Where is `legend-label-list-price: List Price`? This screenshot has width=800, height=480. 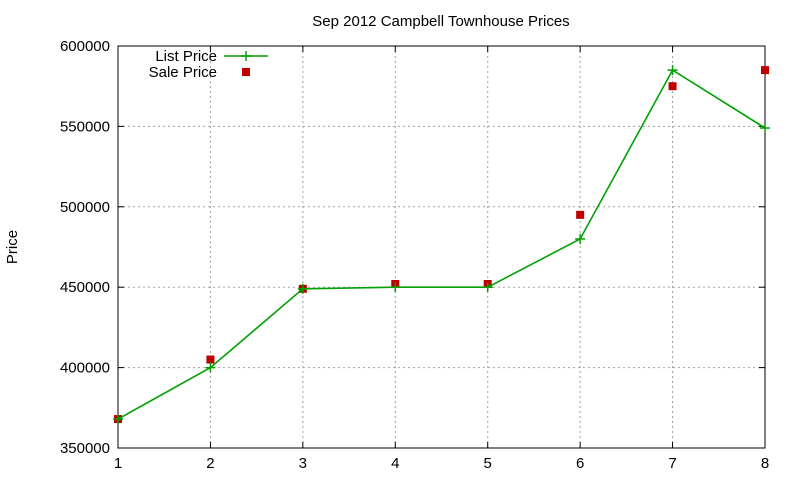 legend-label-list-price: List Price is located at coordinates (186, 56).